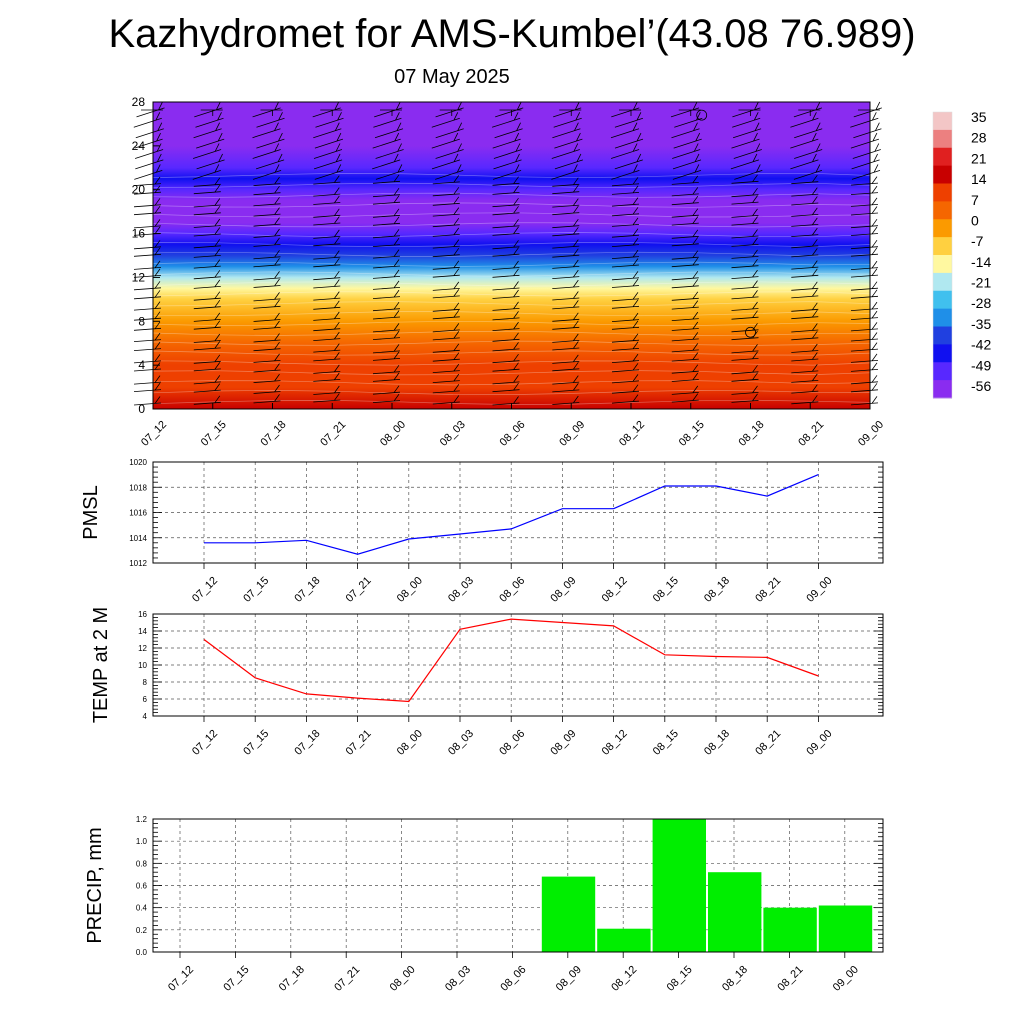 This screenshot has width=1024, height=1024. I want to click on y-tick-label: 8, so click(141, 321).